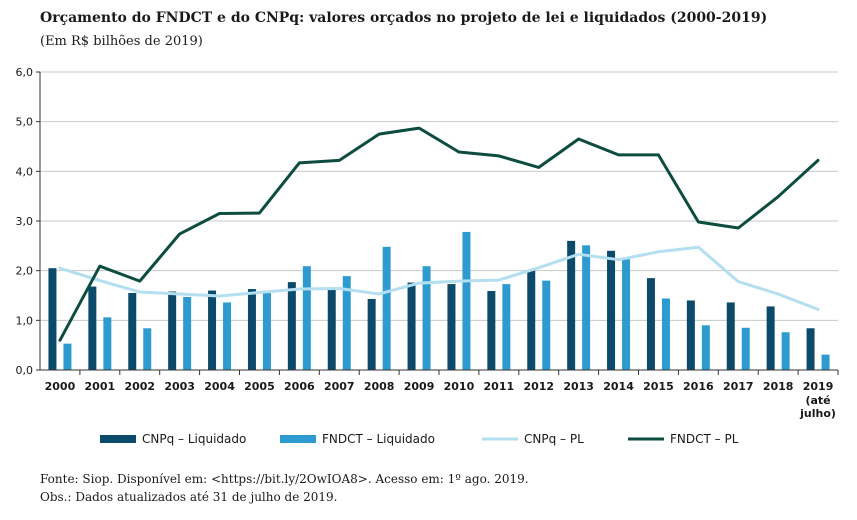  Describe the element at coordinates (658, 386) in the screenshot. I see `x-tick-label: 2015` at that location.